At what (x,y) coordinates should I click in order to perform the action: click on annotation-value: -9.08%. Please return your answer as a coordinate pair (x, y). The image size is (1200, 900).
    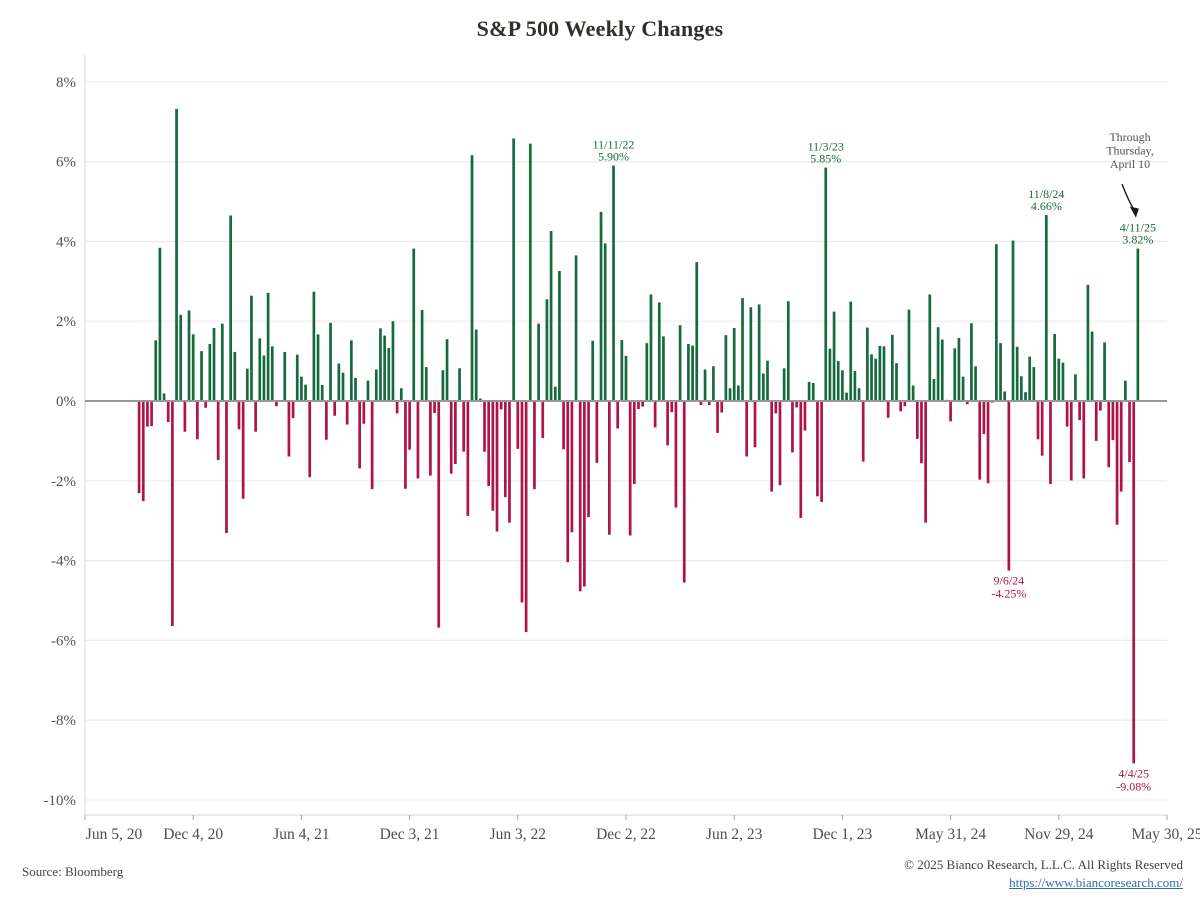
    Looking at the image, I should click on (1133, 786).